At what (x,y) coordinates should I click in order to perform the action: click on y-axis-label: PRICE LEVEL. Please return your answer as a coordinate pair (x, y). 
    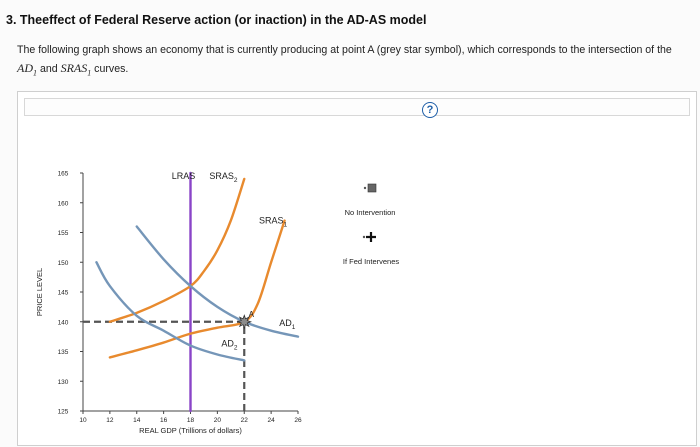
    Looking at the image, I should click on (39, 292).